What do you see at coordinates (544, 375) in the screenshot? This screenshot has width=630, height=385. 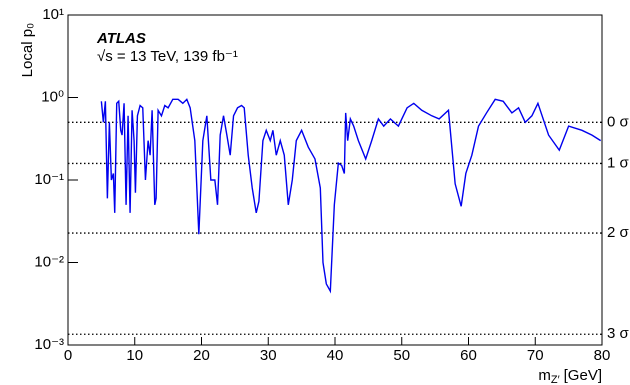 I see `x-label-symbol: m` at bounding box center [544, 375].